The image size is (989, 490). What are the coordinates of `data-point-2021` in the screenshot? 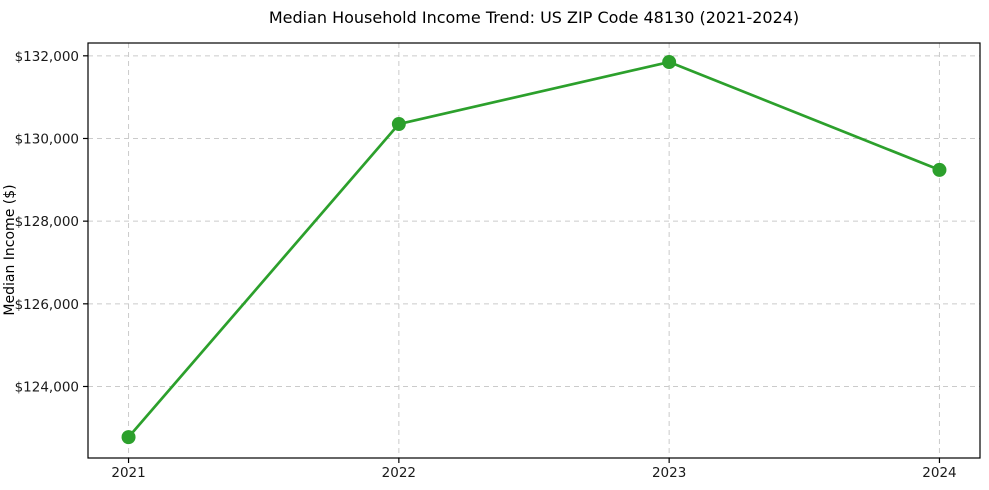 It's located at (128, 437).